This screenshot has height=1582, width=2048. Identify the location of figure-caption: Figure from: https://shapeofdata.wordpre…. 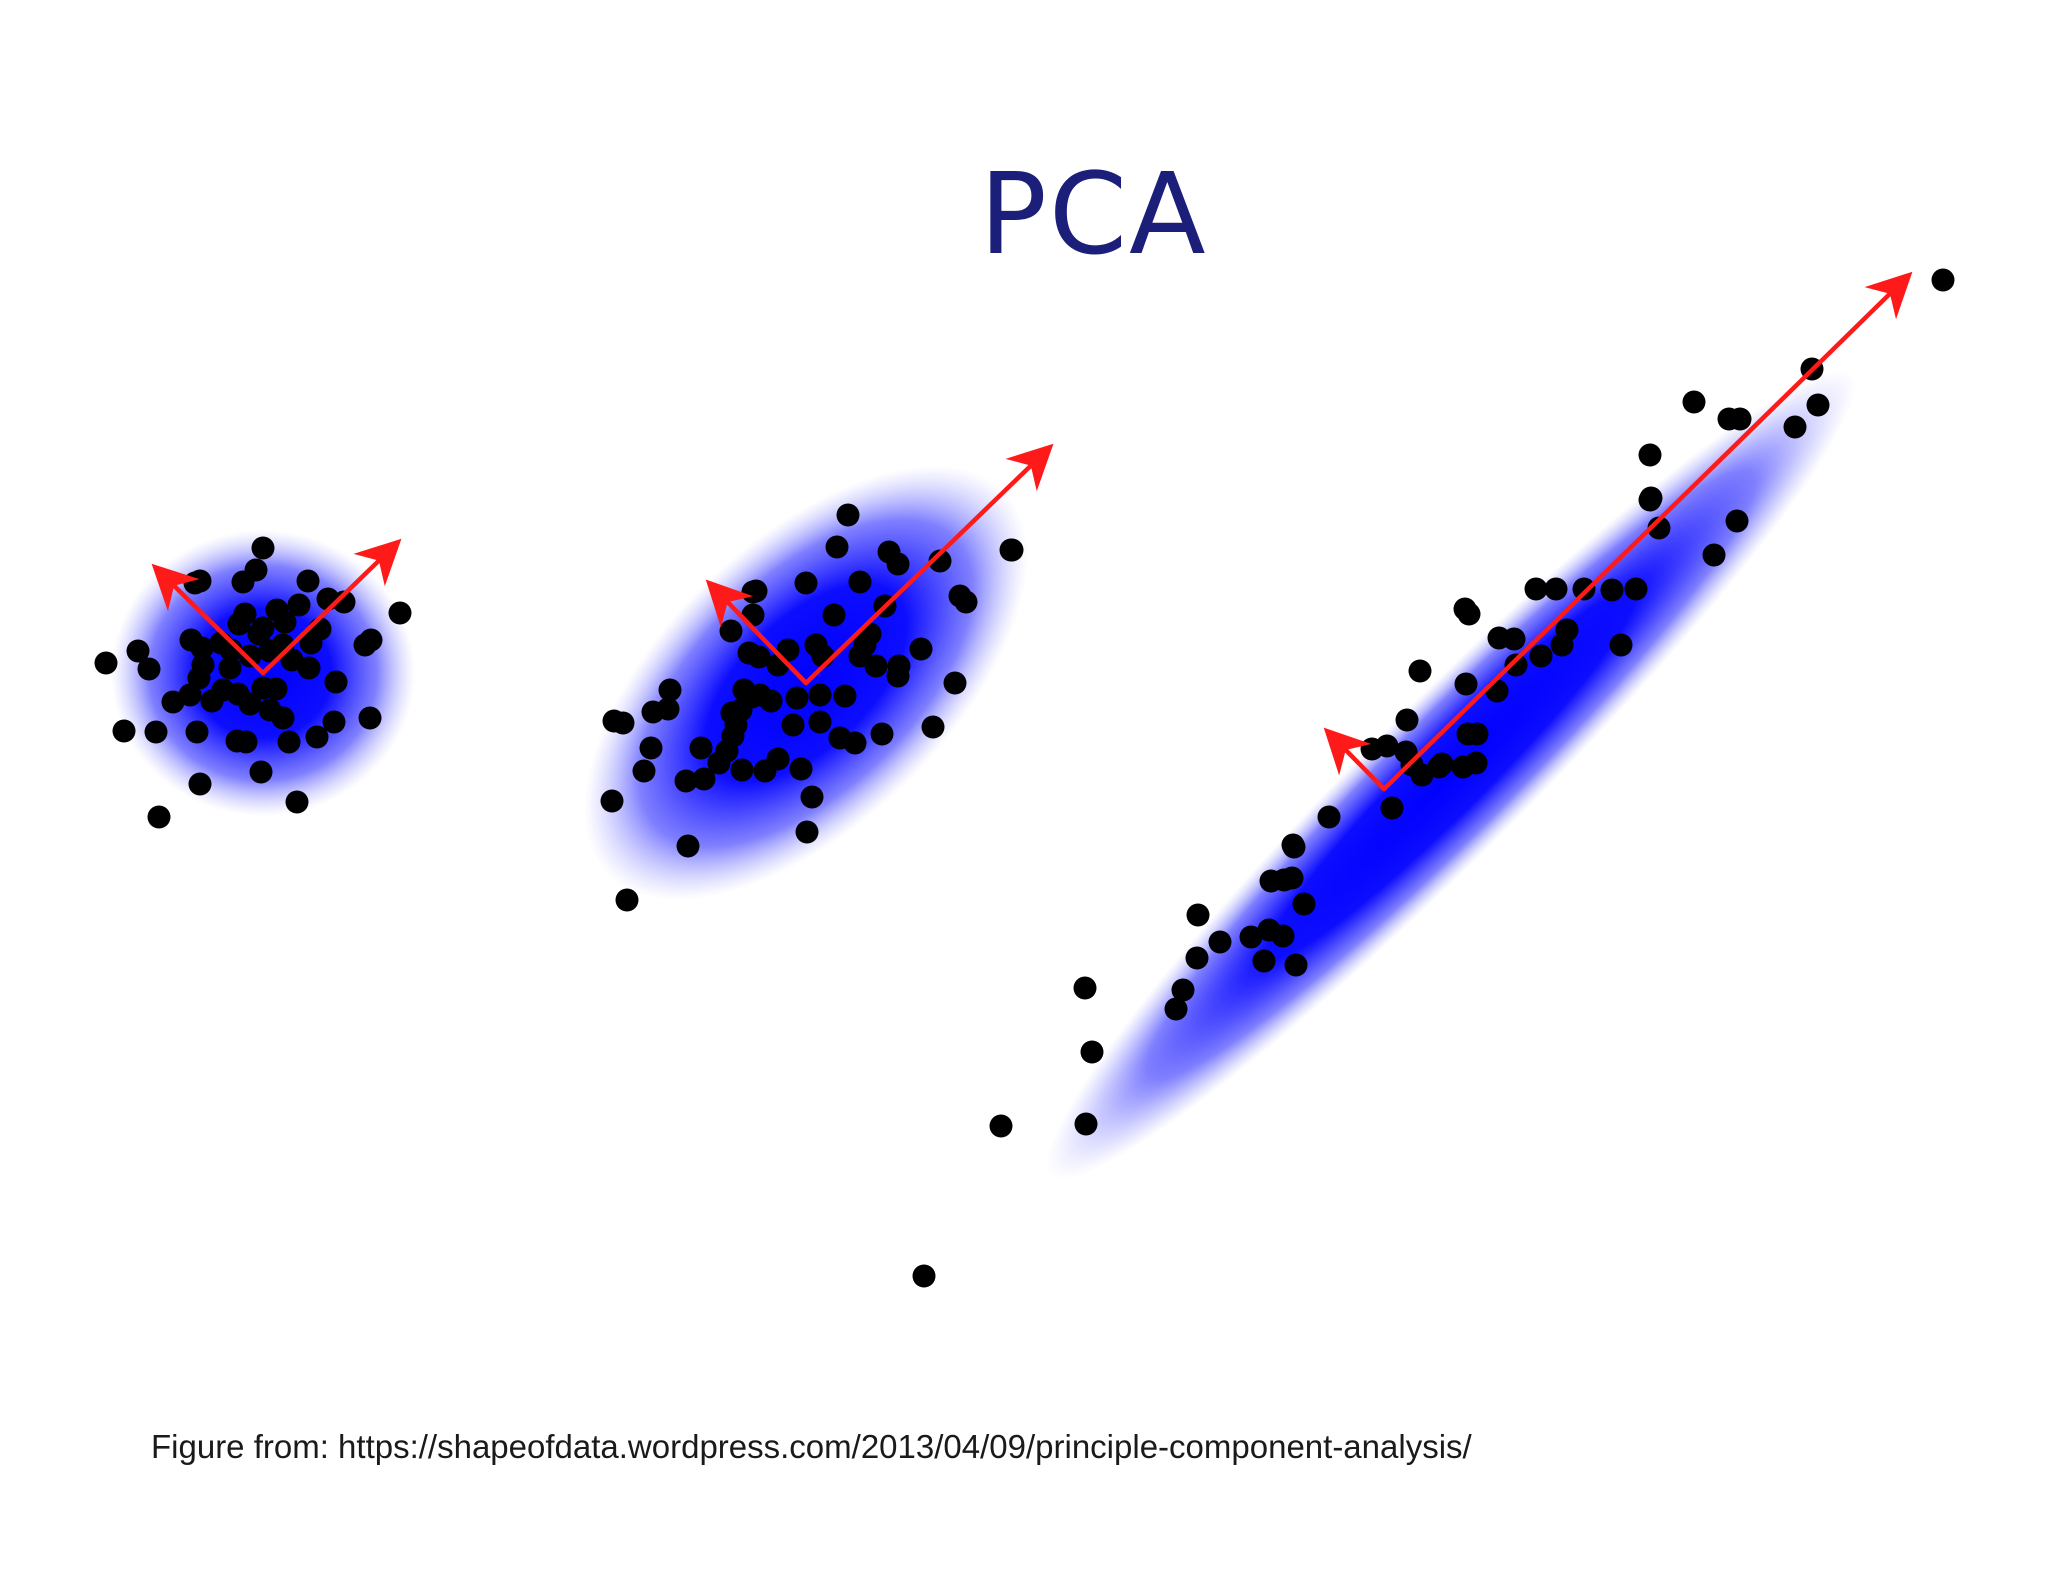
(811, 1446).